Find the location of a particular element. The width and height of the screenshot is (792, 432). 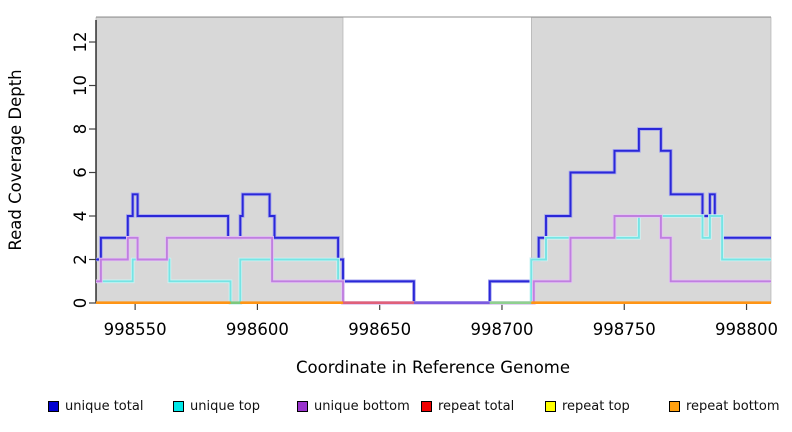

unique-top-swatch-icon is located at coordinates (178, 406).